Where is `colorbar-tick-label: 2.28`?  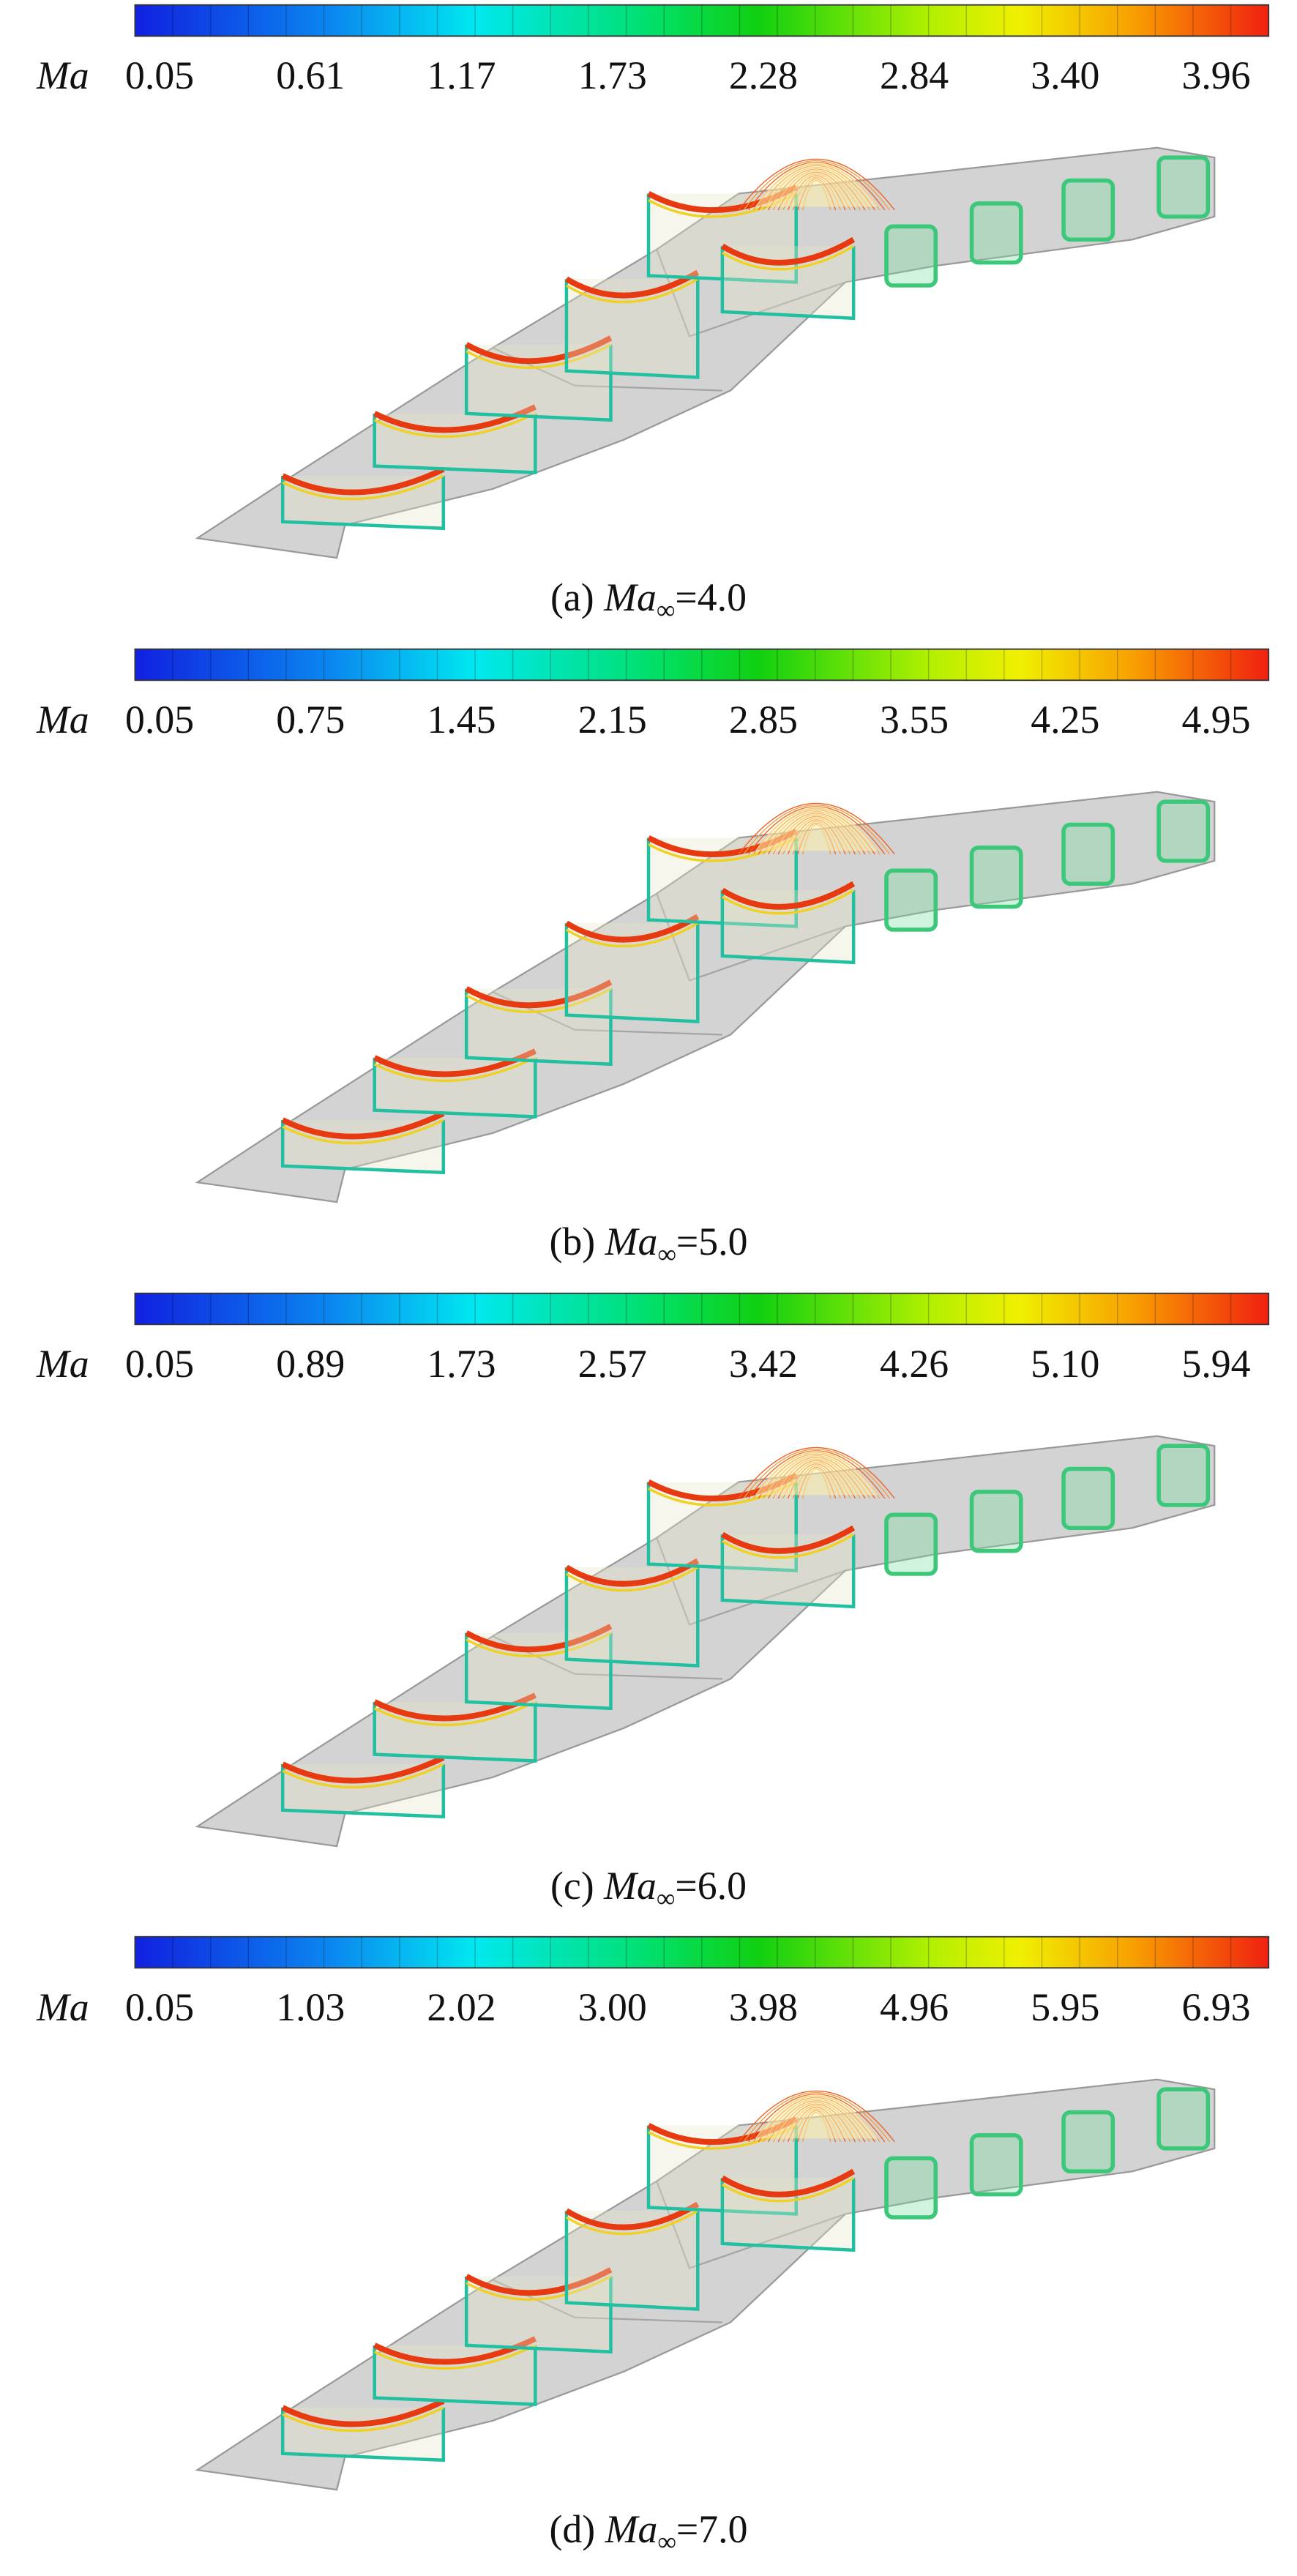 colorbar-tick-label: 2.28 is located at coordinates (763, 75).